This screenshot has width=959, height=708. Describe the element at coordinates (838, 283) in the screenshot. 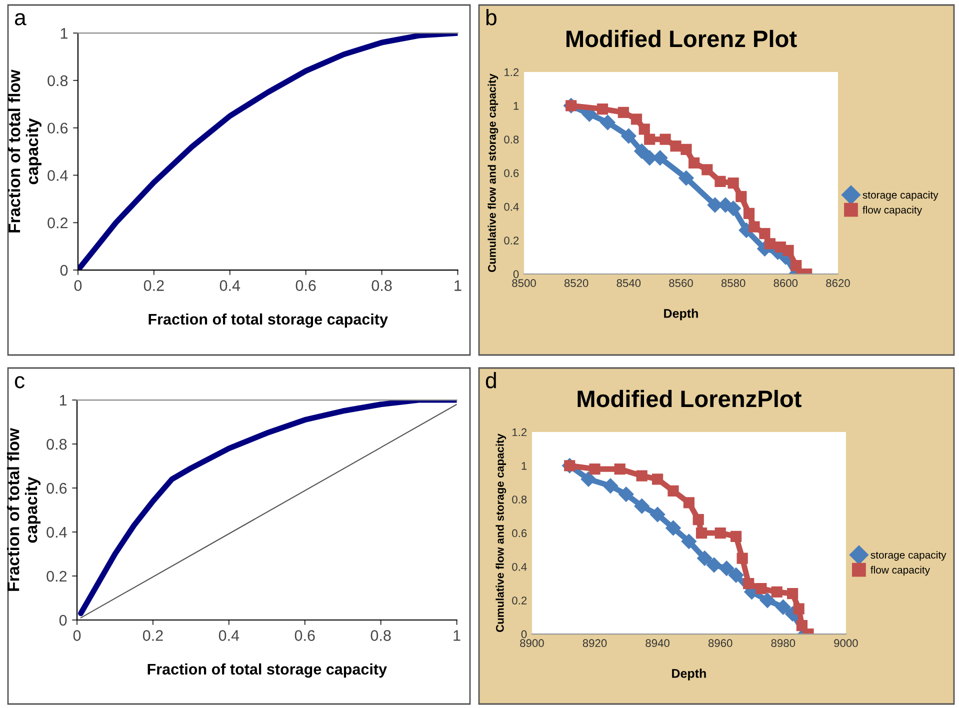

I see `x-tick-label: 8620` at that location.